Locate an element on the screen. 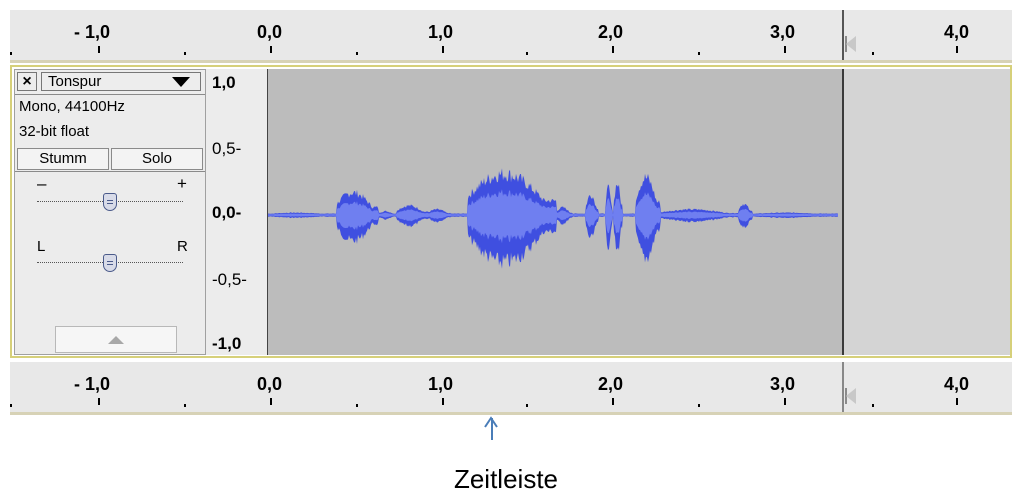 This screenshot has height=496, width=1012. annotation-arrow-shaft is located at coordinates (492, 429).